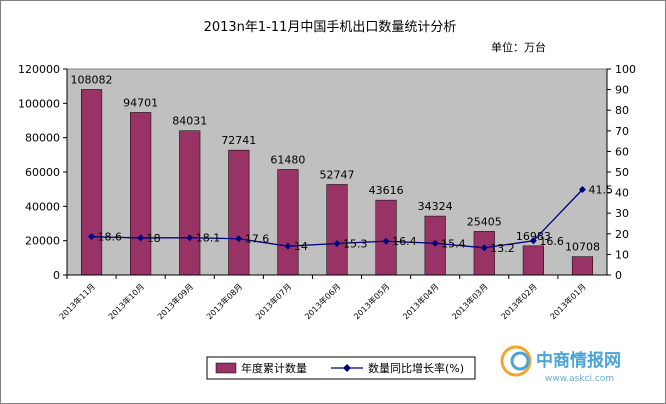 Image resolution: width=666 pixels, height=404 pixels. I want to click on right-tick-label: 60, so click(622, 151).